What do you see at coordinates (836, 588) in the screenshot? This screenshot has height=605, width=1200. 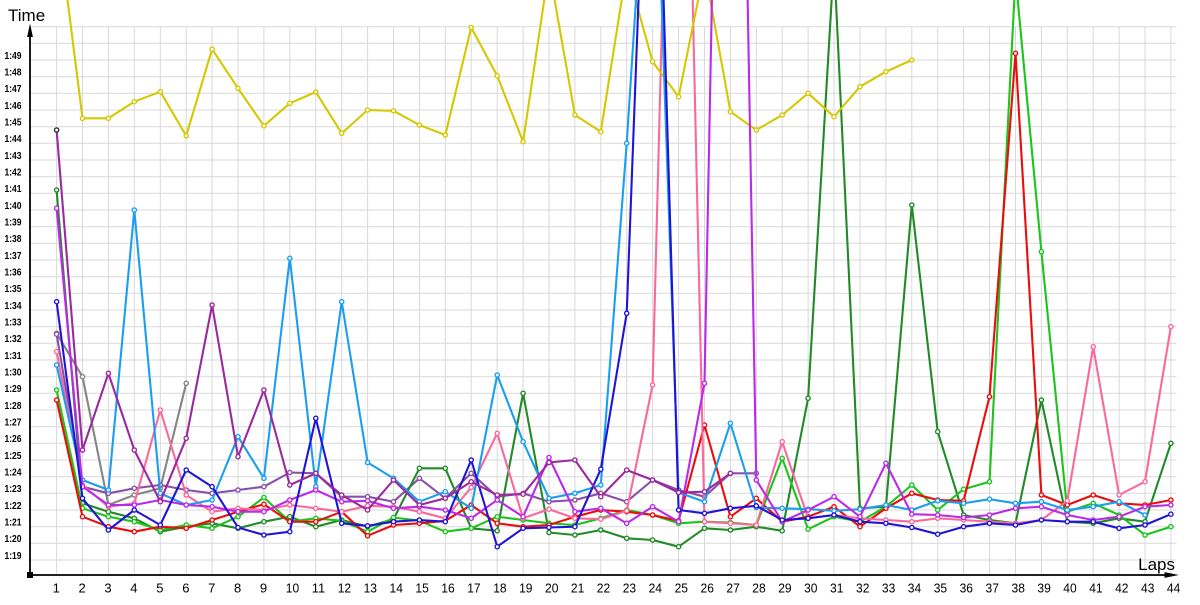 I see `svg-text: 31` at bounding box center [836, 588].